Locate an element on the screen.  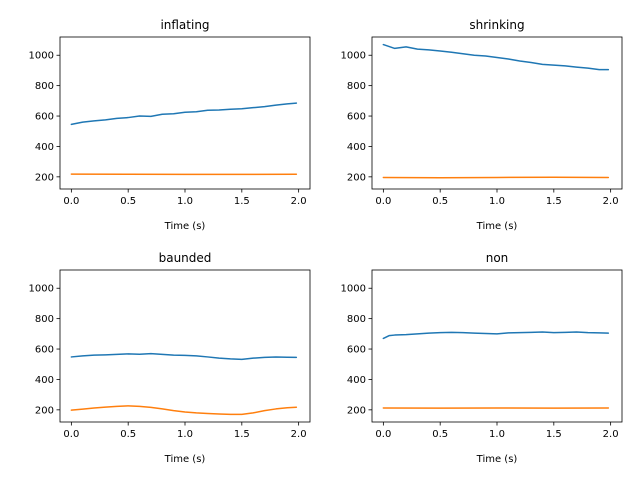
subplot-title: shrinking is located at coordinates (496, 25).